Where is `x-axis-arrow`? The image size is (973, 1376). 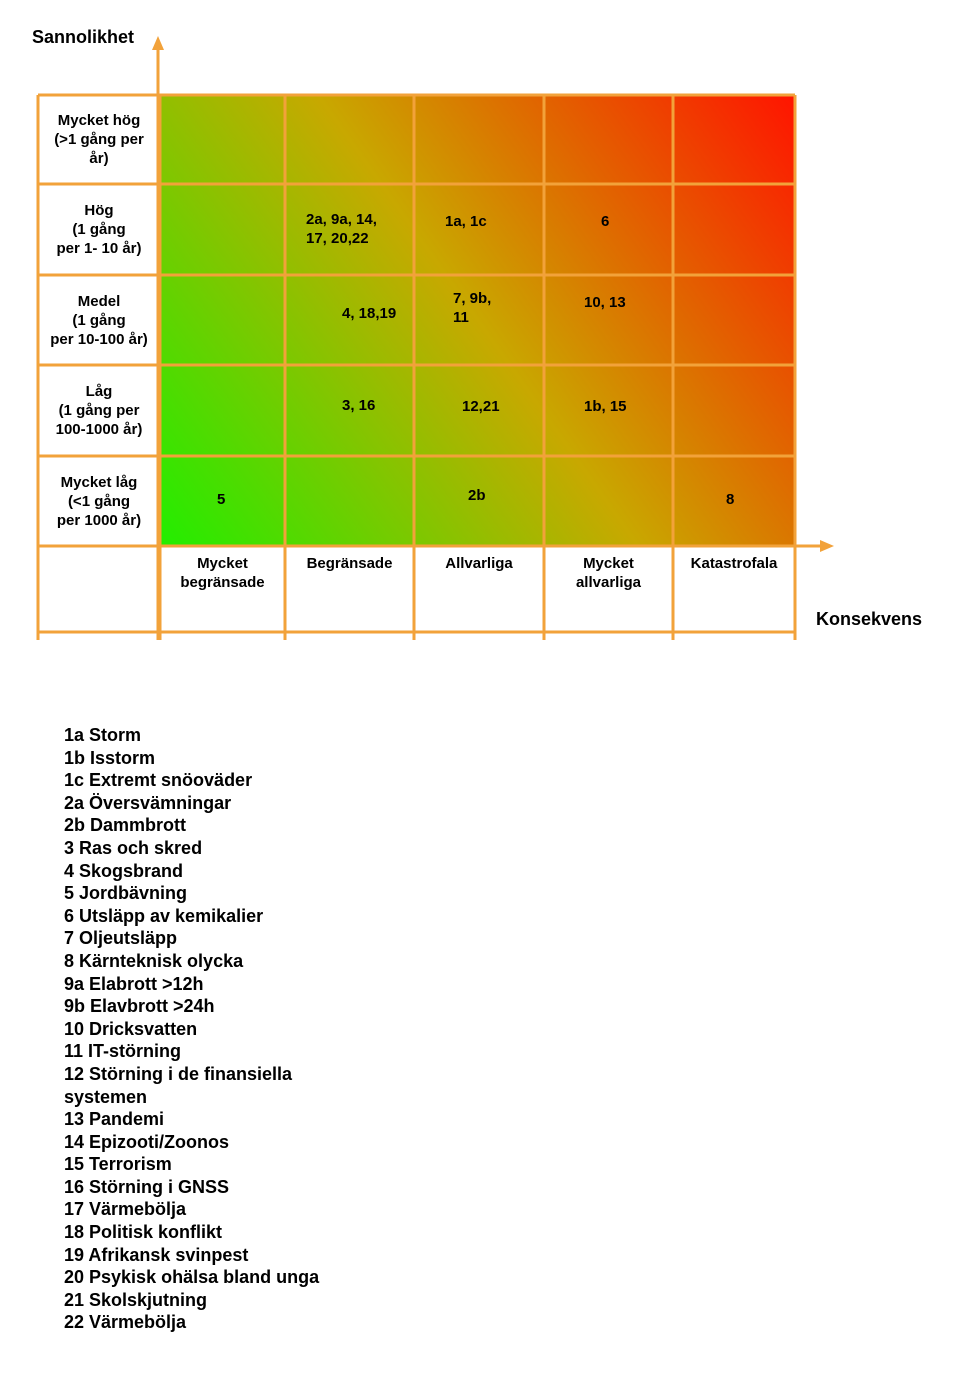 x-axis-arrow is located at coordinates (827, 546).